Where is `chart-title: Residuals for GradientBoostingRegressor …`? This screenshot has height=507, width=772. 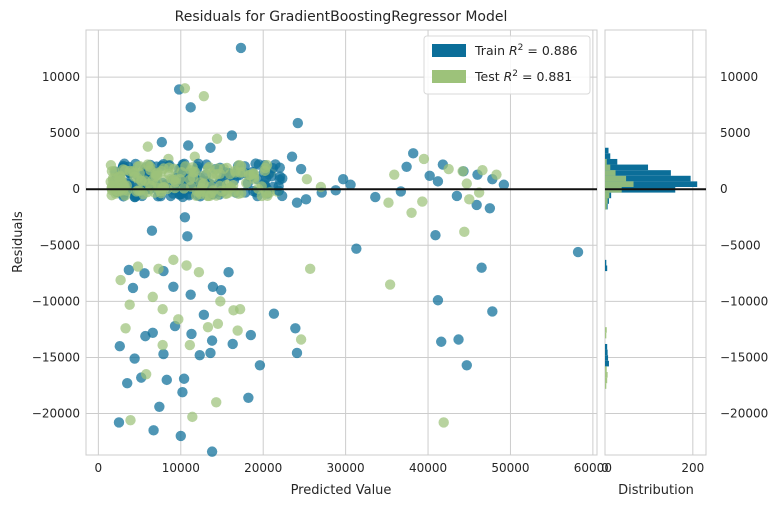 chart-title: Residuals for GradientBoostingRegressor … is located at coordinates (341, 17).